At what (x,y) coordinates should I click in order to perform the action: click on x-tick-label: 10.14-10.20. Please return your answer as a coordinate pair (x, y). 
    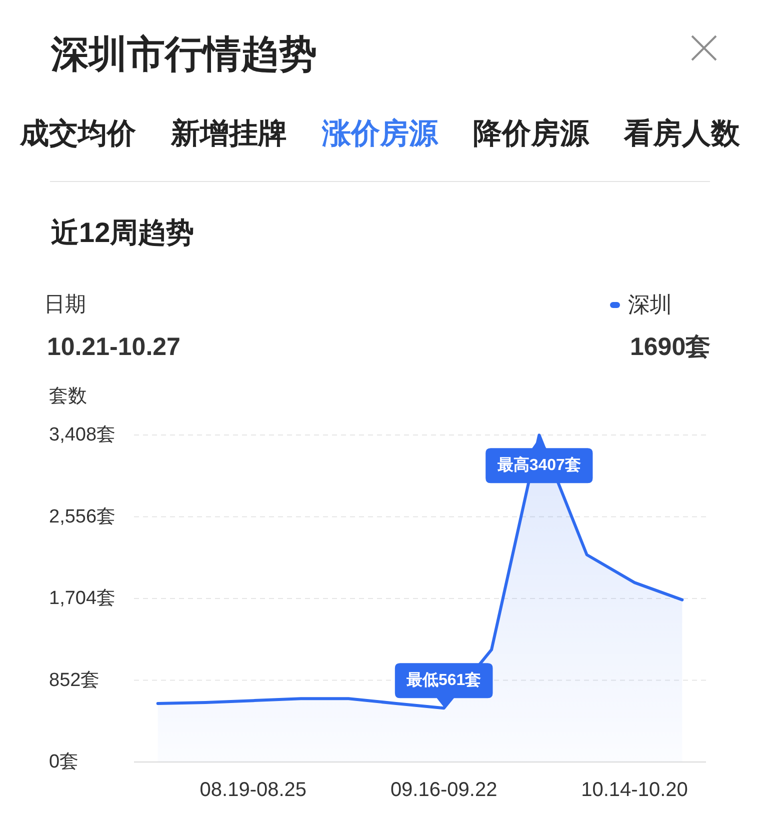
    Looking at the image, I should click on (634, 790).